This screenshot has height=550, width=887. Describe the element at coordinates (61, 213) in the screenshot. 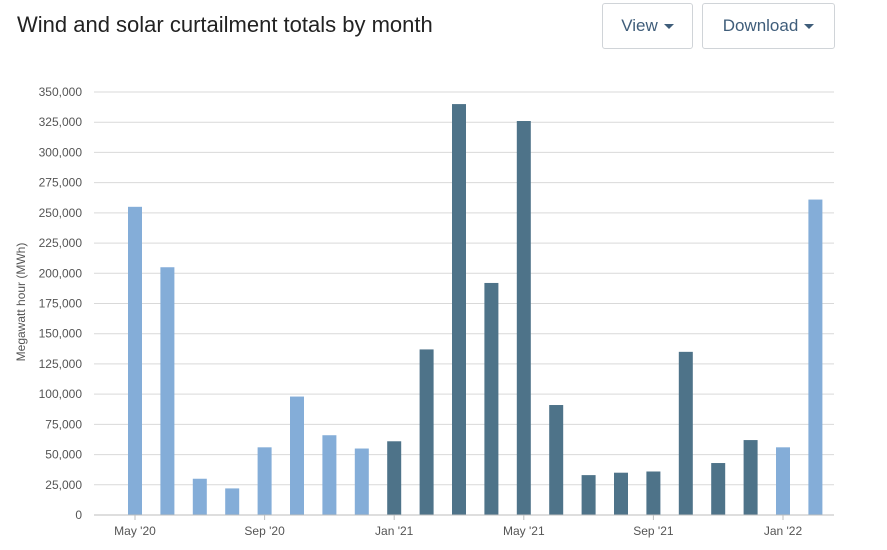

I see `y-tick-label: 250,000` at that location.